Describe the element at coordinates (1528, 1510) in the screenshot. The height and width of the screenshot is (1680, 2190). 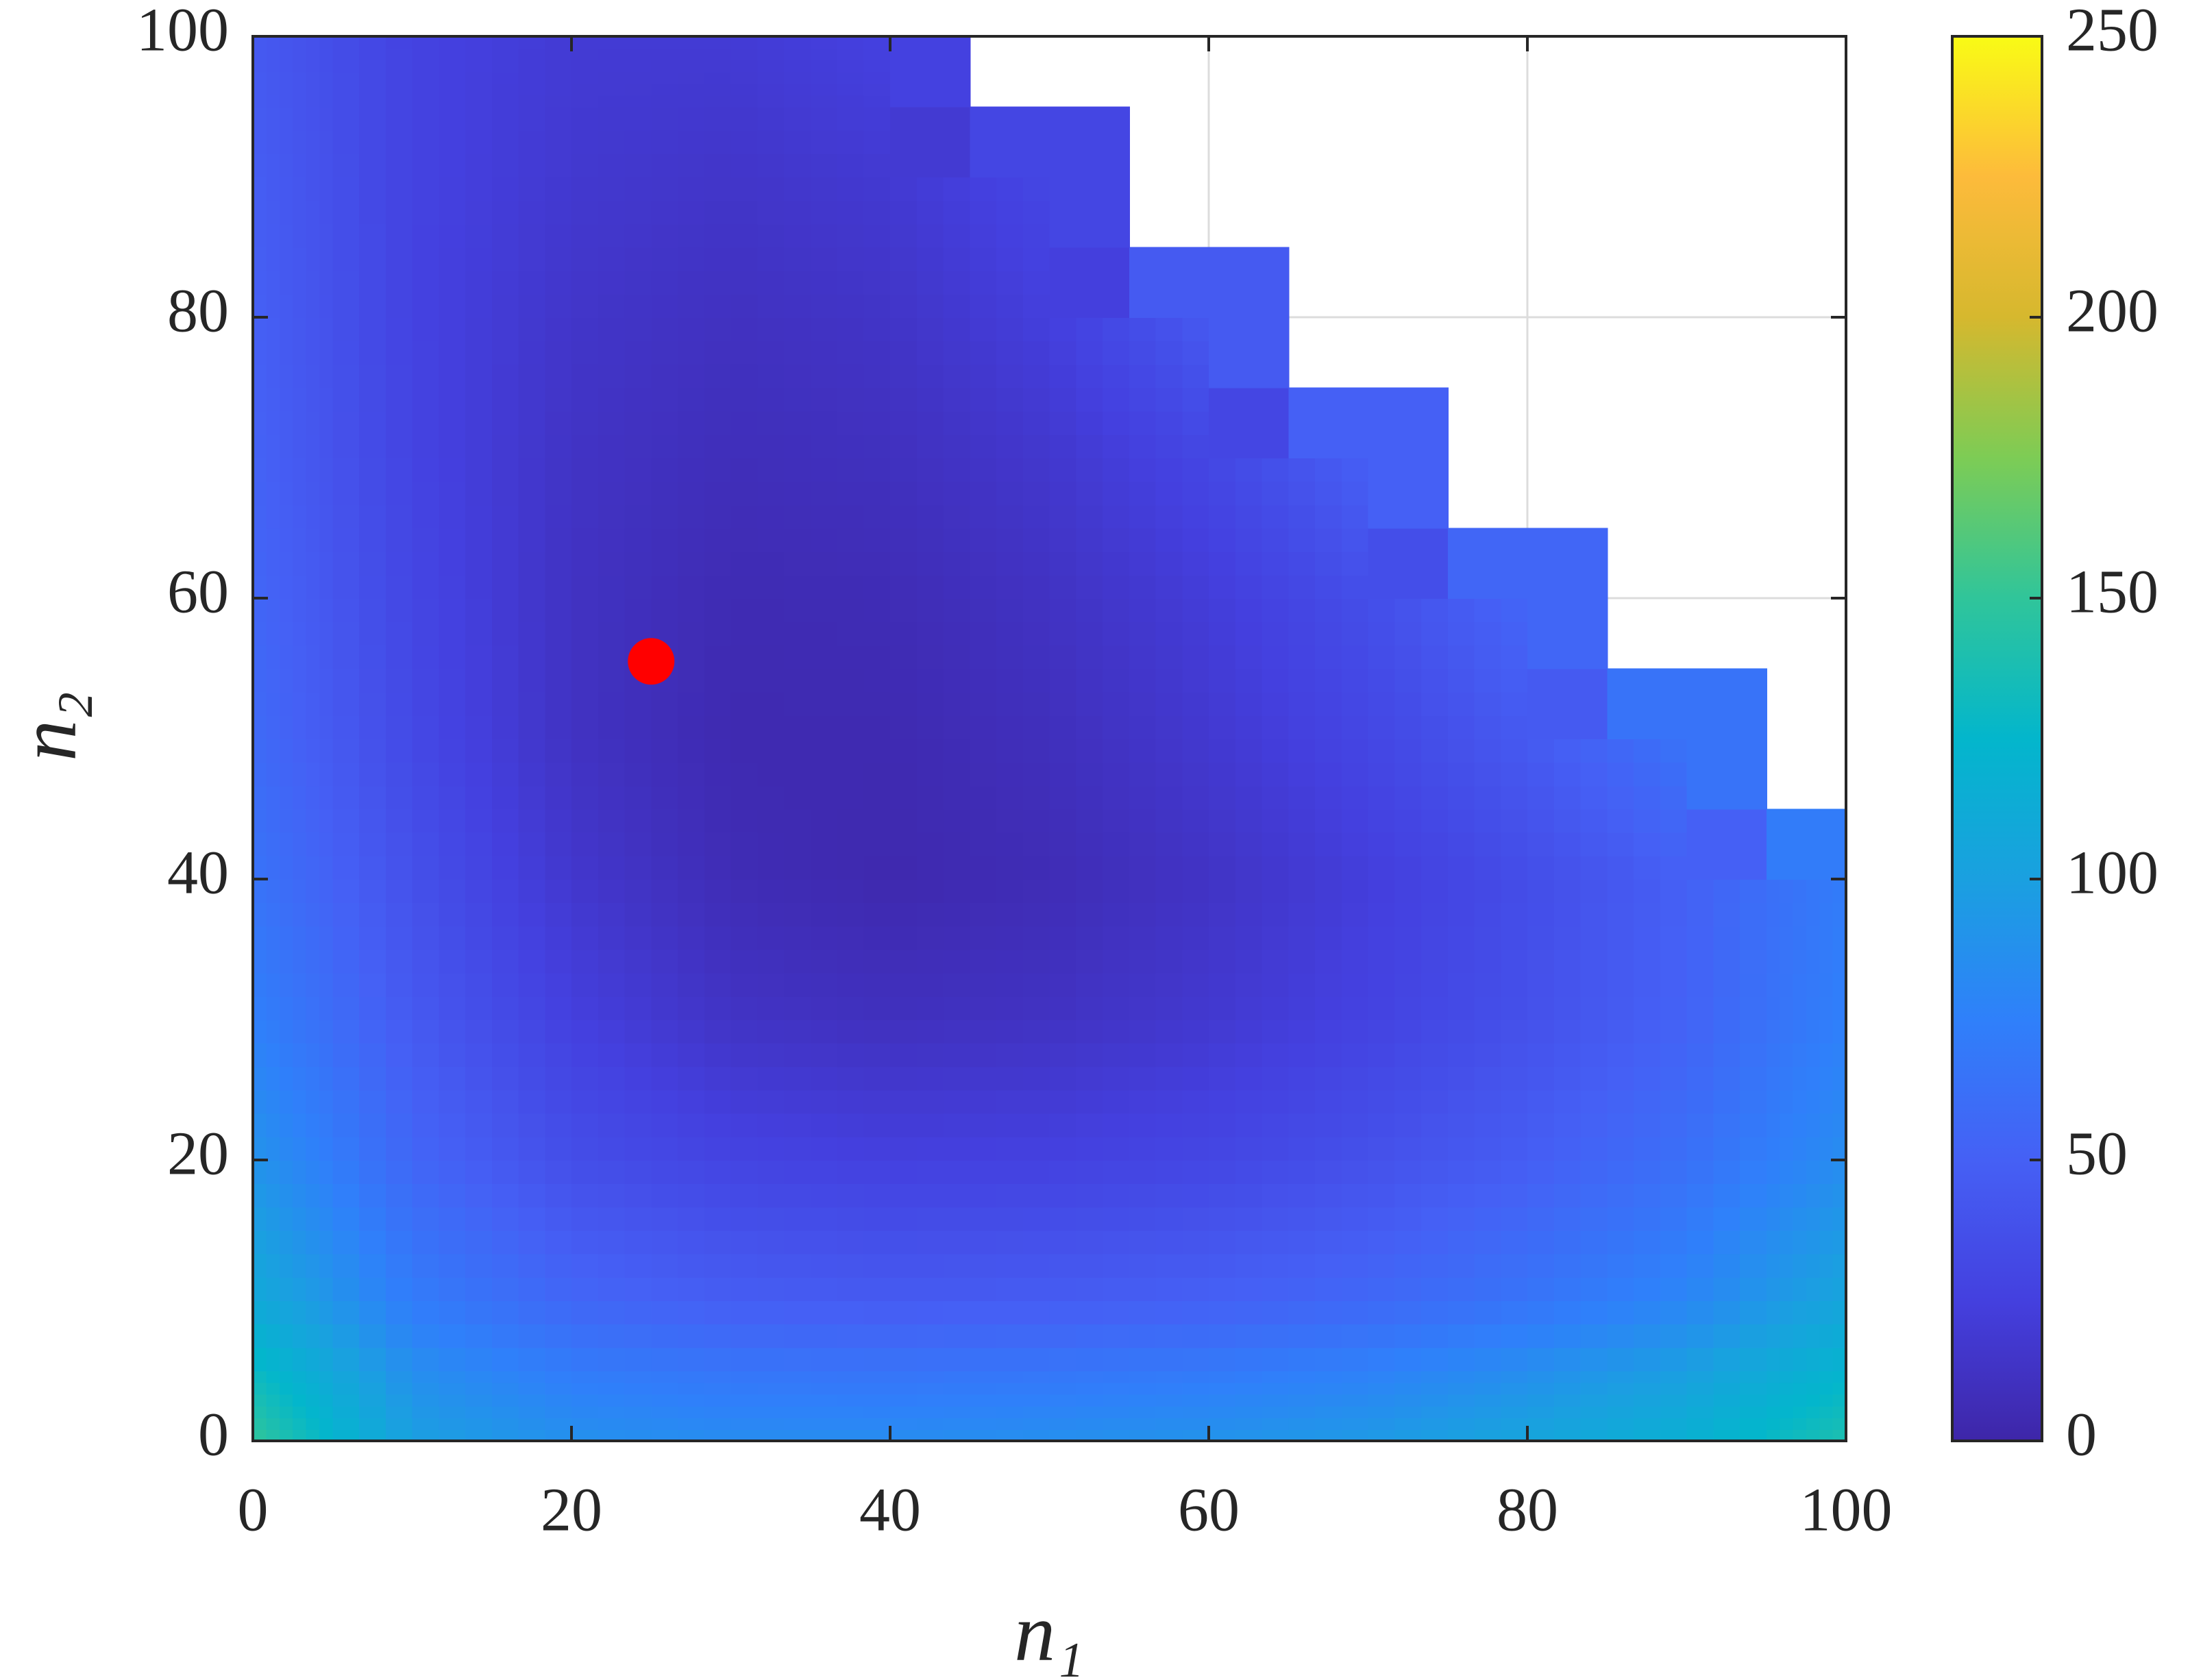
I see `x-tick-label: 80` at that location.